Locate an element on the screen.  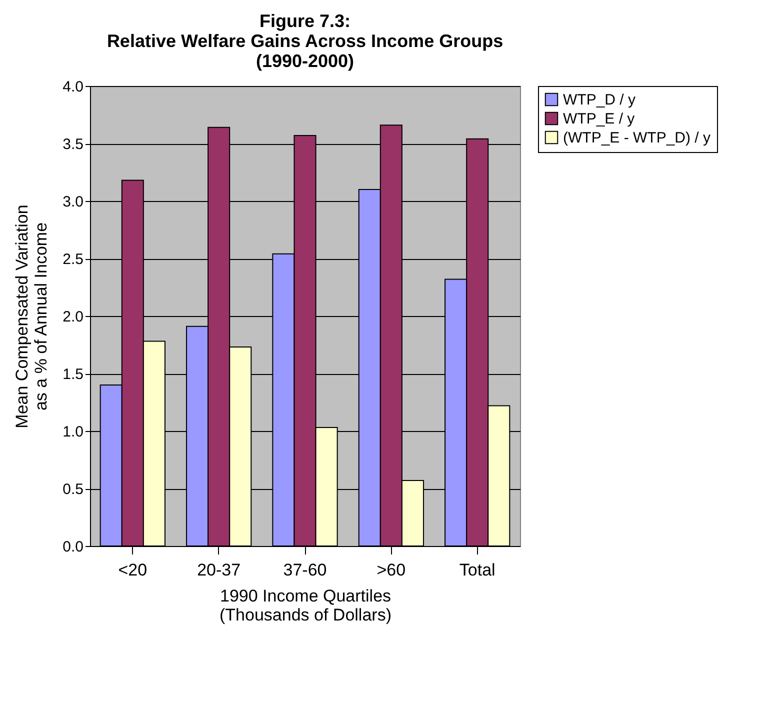
legend-label: WTP_E / y is located at coordinates (599, 119).